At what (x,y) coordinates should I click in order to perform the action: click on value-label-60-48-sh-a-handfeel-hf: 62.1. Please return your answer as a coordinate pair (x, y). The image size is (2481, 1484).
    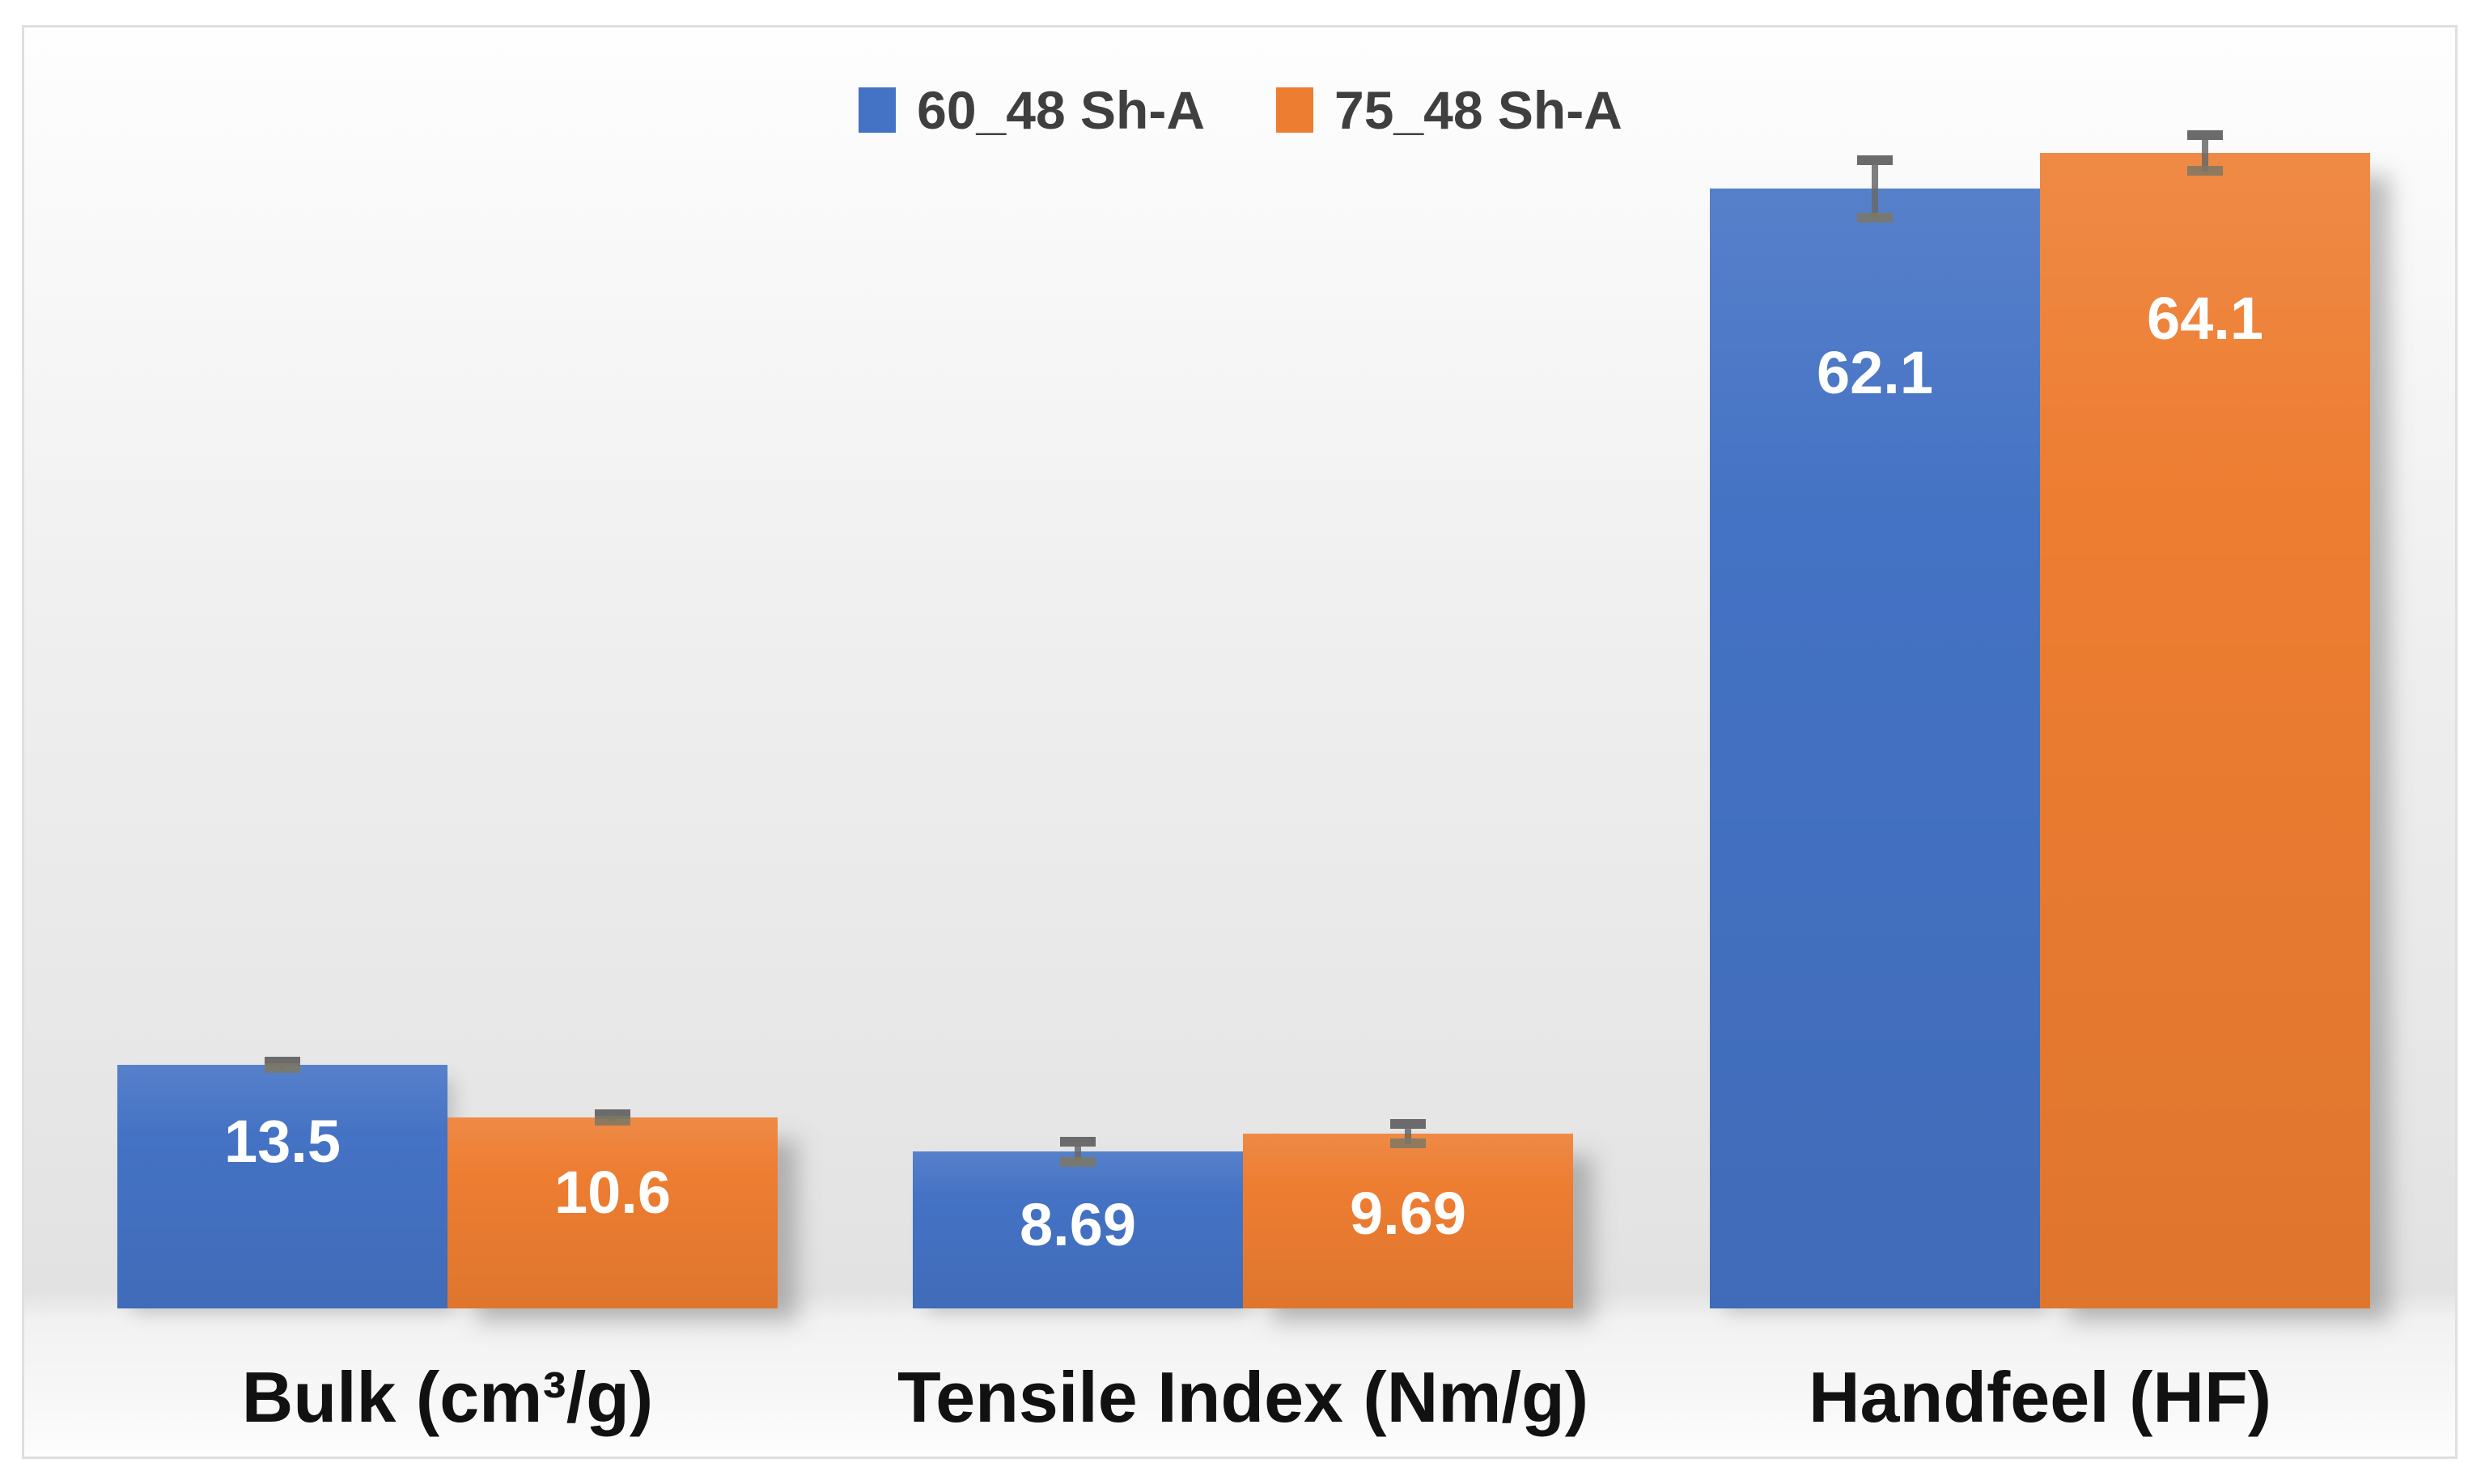
    Looking at the image, I should click on (1875, 373).